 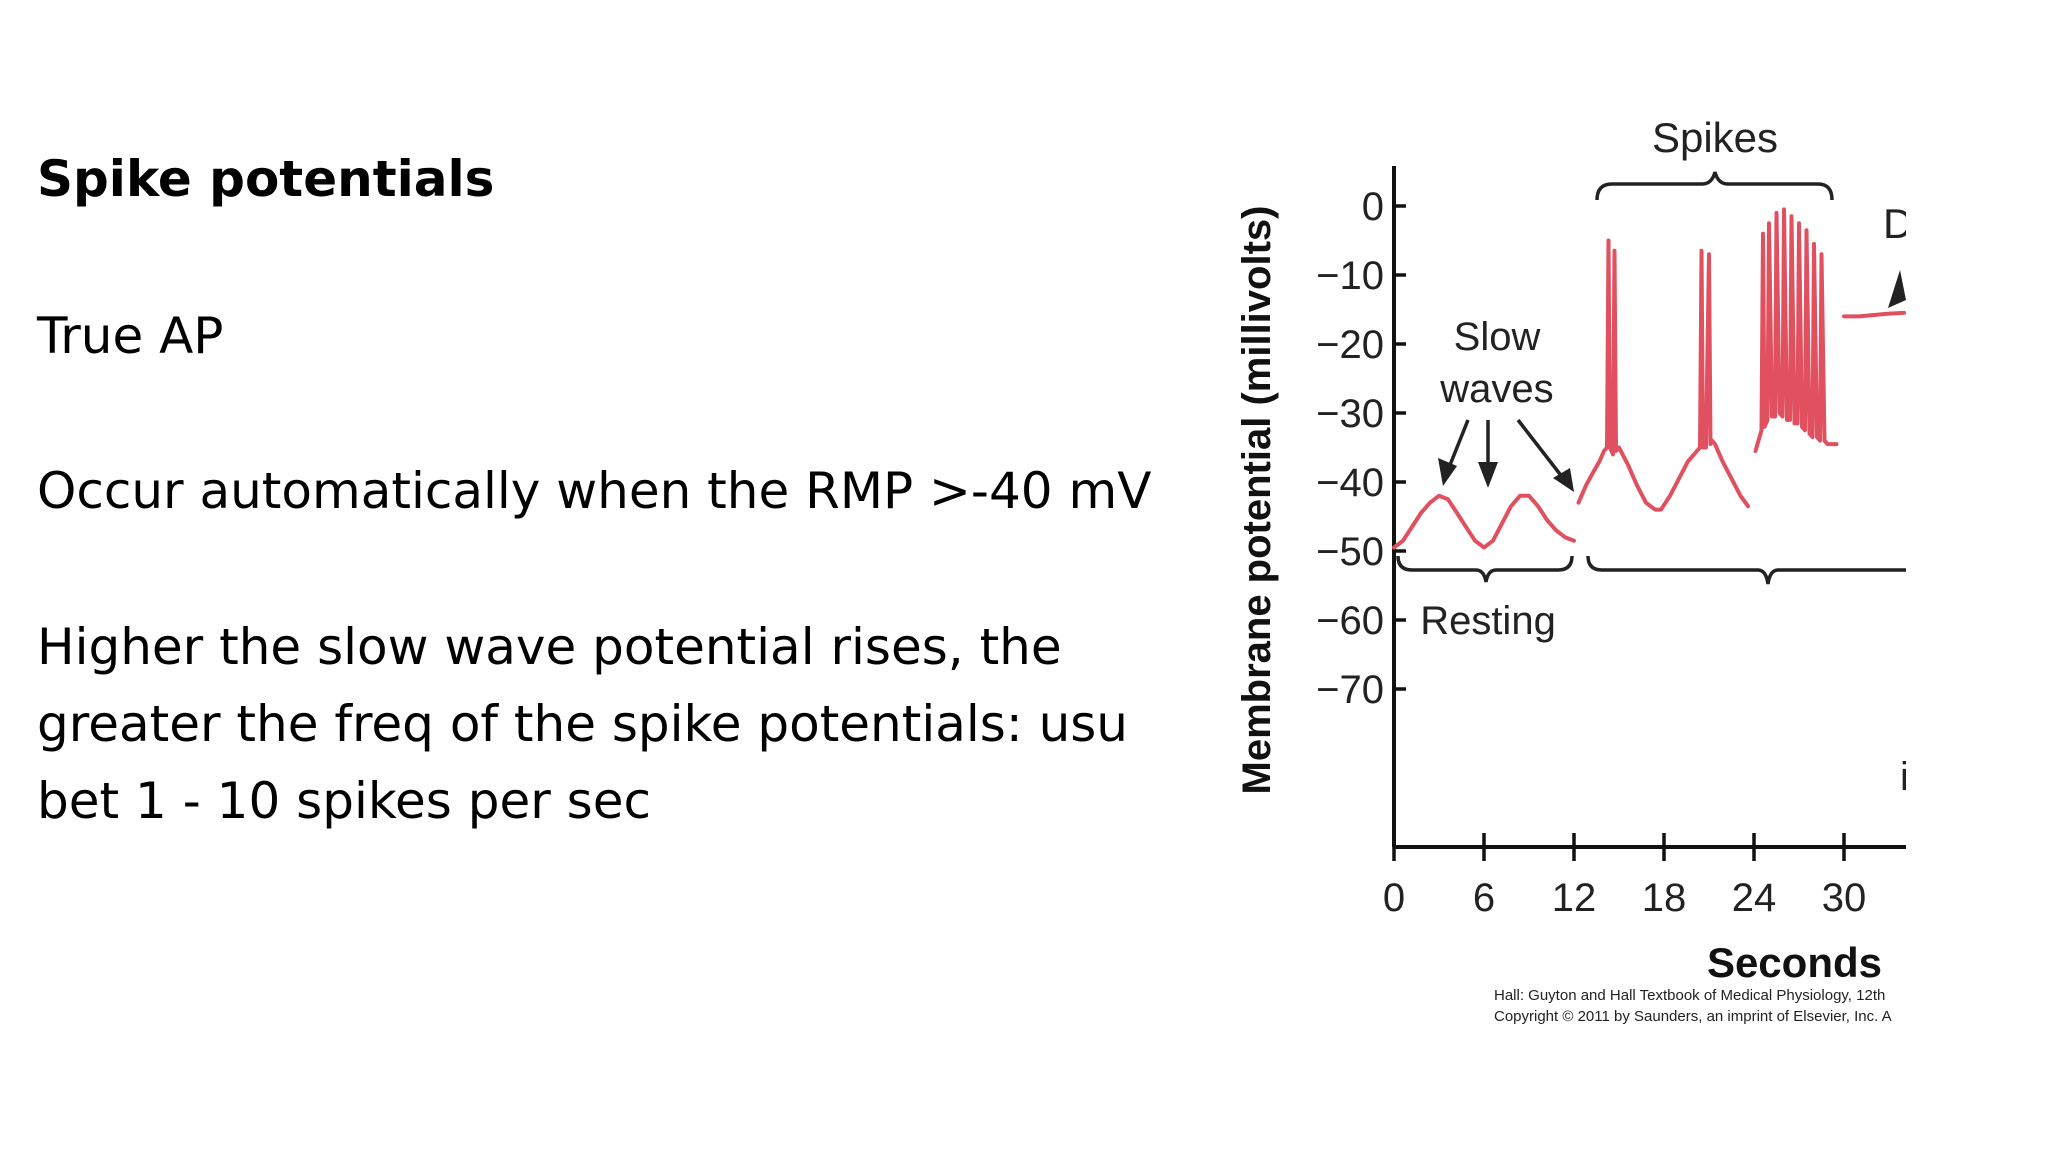 What do you see at coordinates (1484, 898) in the screenshot?
I see `x-tick-label: 6` at bounding box center [1484, 898].